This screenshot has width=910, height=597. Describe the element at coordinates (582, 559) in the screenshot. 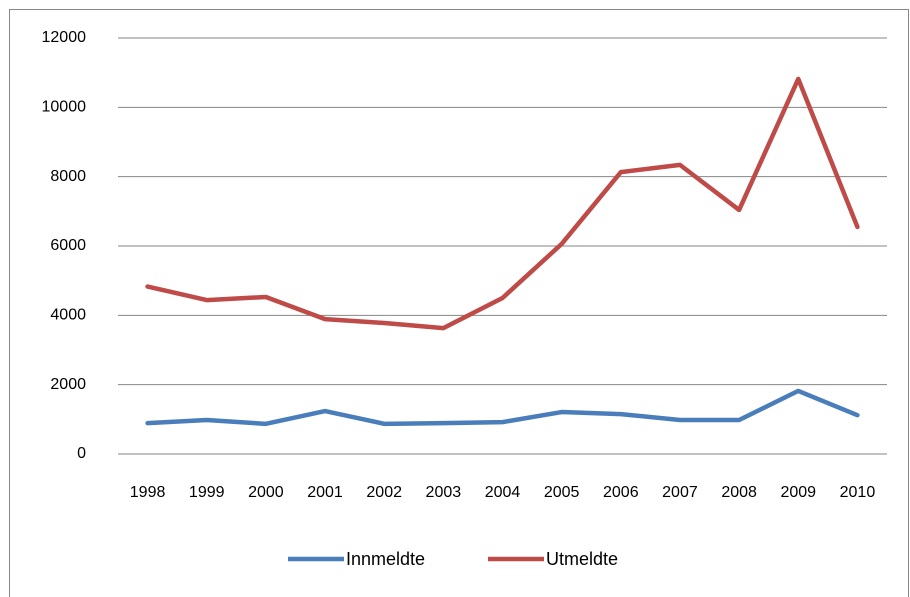

I see `legend-label: Utmeldte` at that location.